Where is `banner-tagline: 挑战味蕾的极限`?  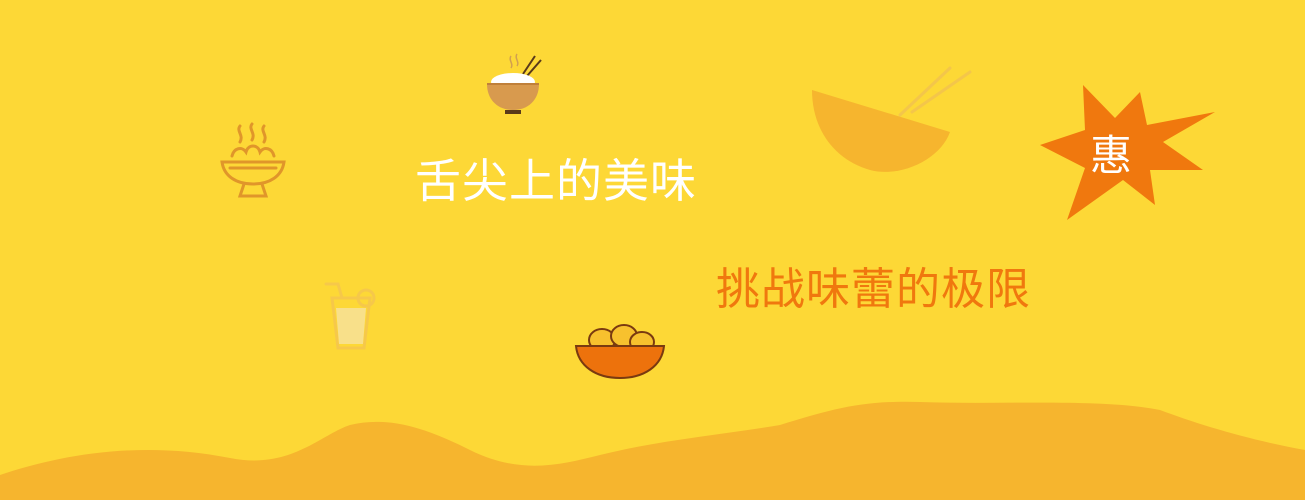
banner-tagline: 挑战味蕾的极限 is located at coordinates (873, 289).